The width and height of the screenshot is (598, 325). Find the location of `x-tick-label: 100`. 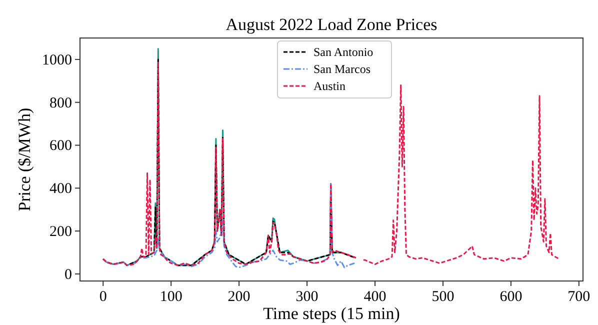

x-tick-label: 100 is located at coordinates (171, 297).